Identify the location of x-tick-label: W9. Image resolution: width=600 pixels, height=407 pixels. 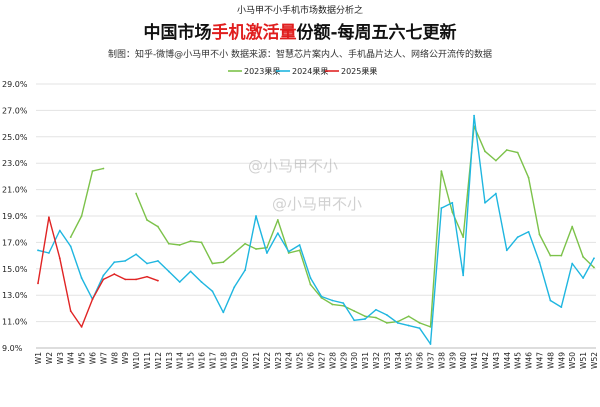
(125, 358).